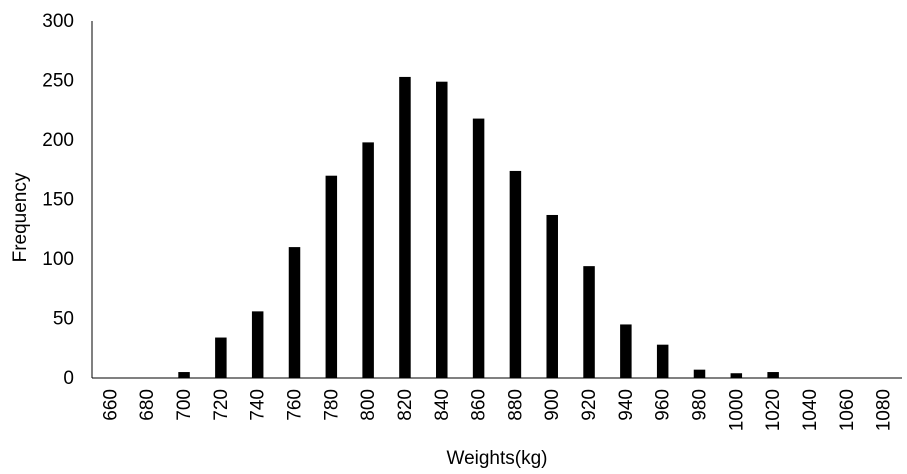 This screenshot has width=907, height=474. Describe the element at coordinates (58, 259) in the screenshot. I see `y-tick-label: 100` at that location.